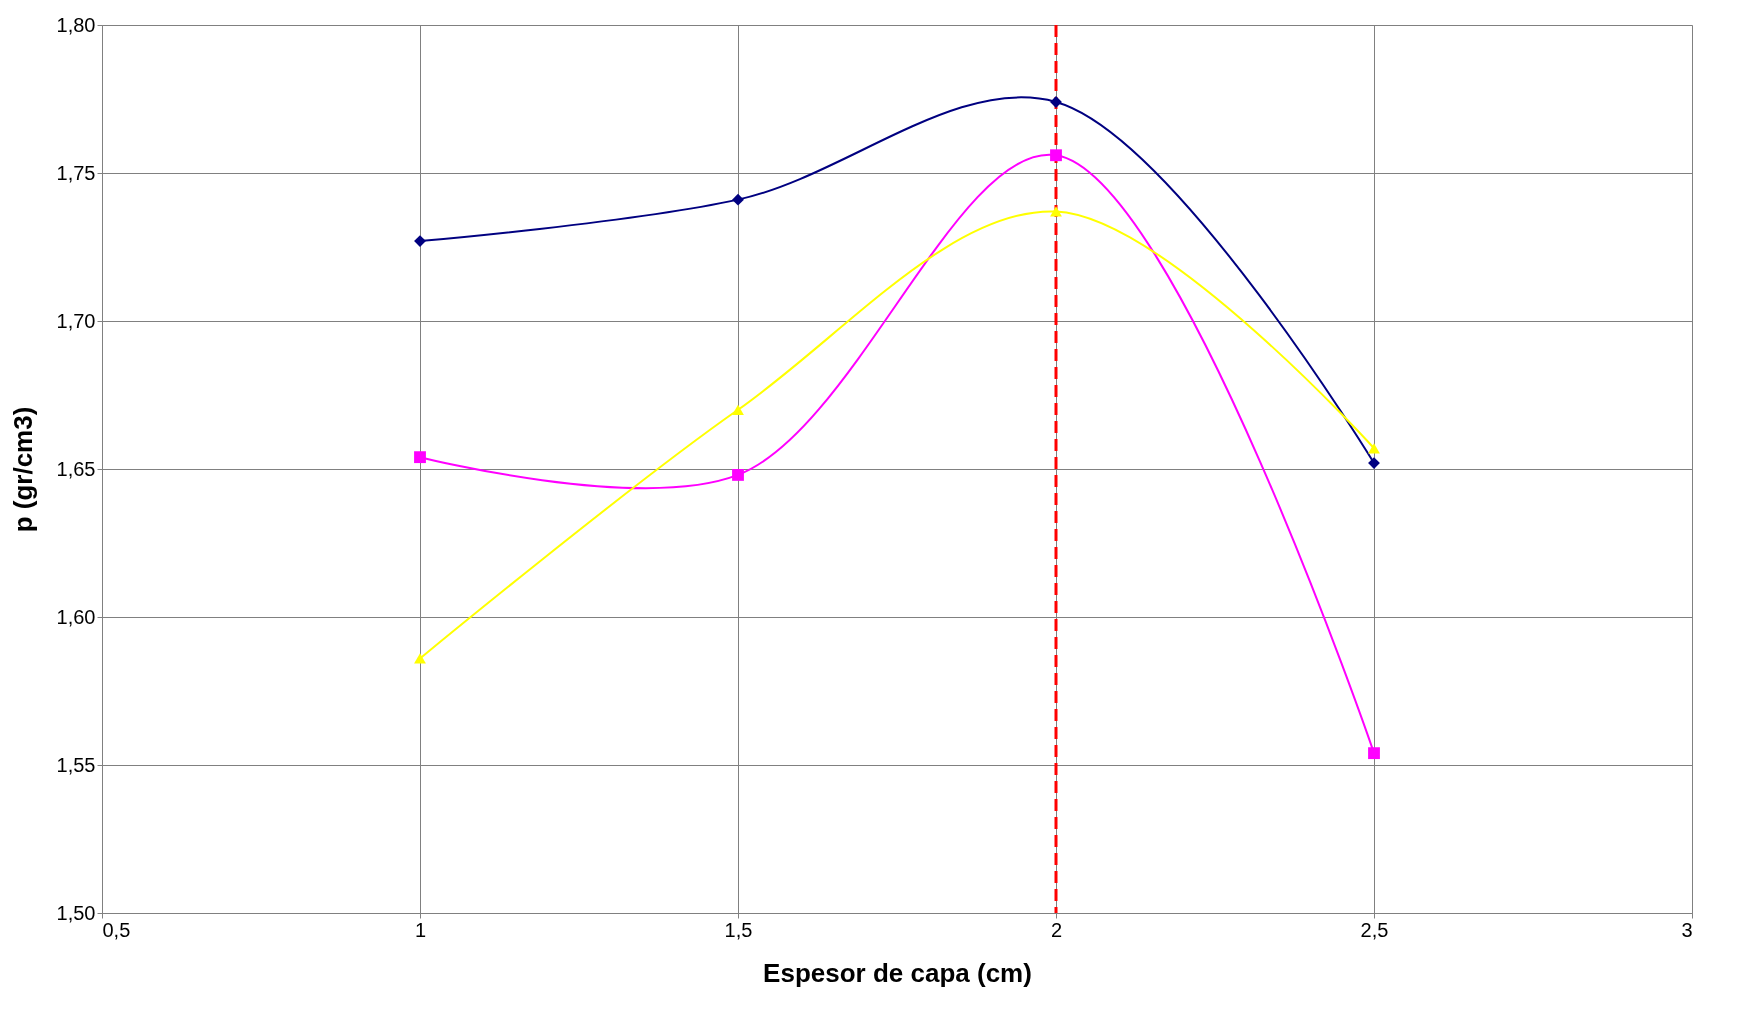  What do you see at coordinates (738, 929) in the screenshot?
I see `x-tick-label: 1,5` at bounding box center [738, 929].